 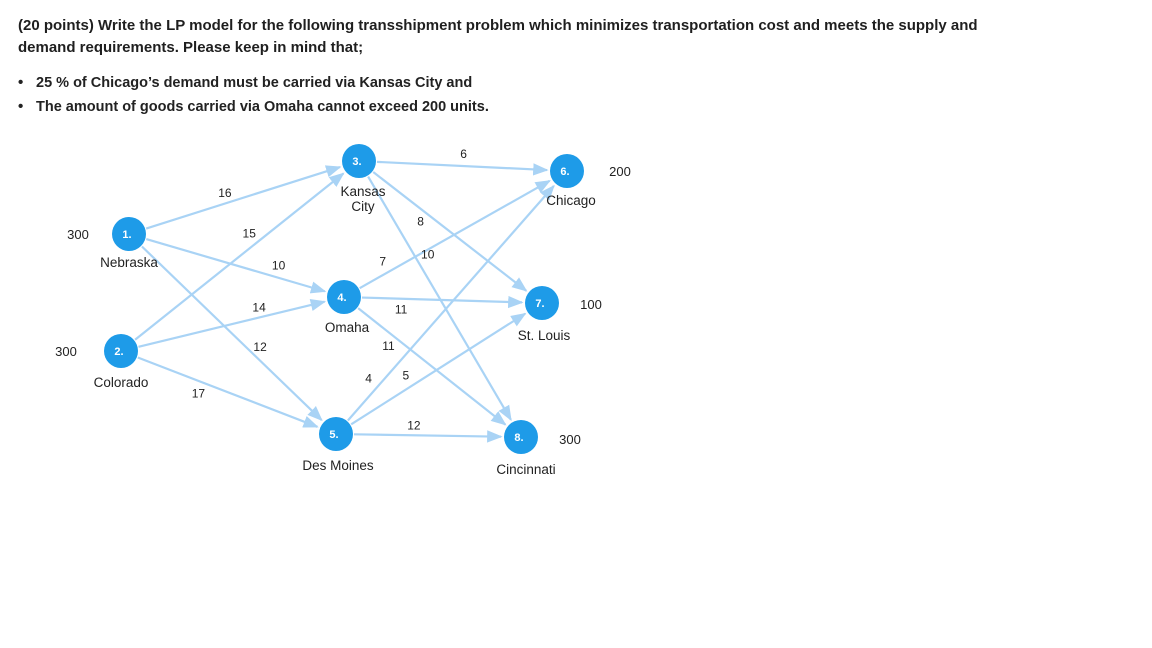 I want to click on node-7-name: St. Louis, so click(x=544, y=335).